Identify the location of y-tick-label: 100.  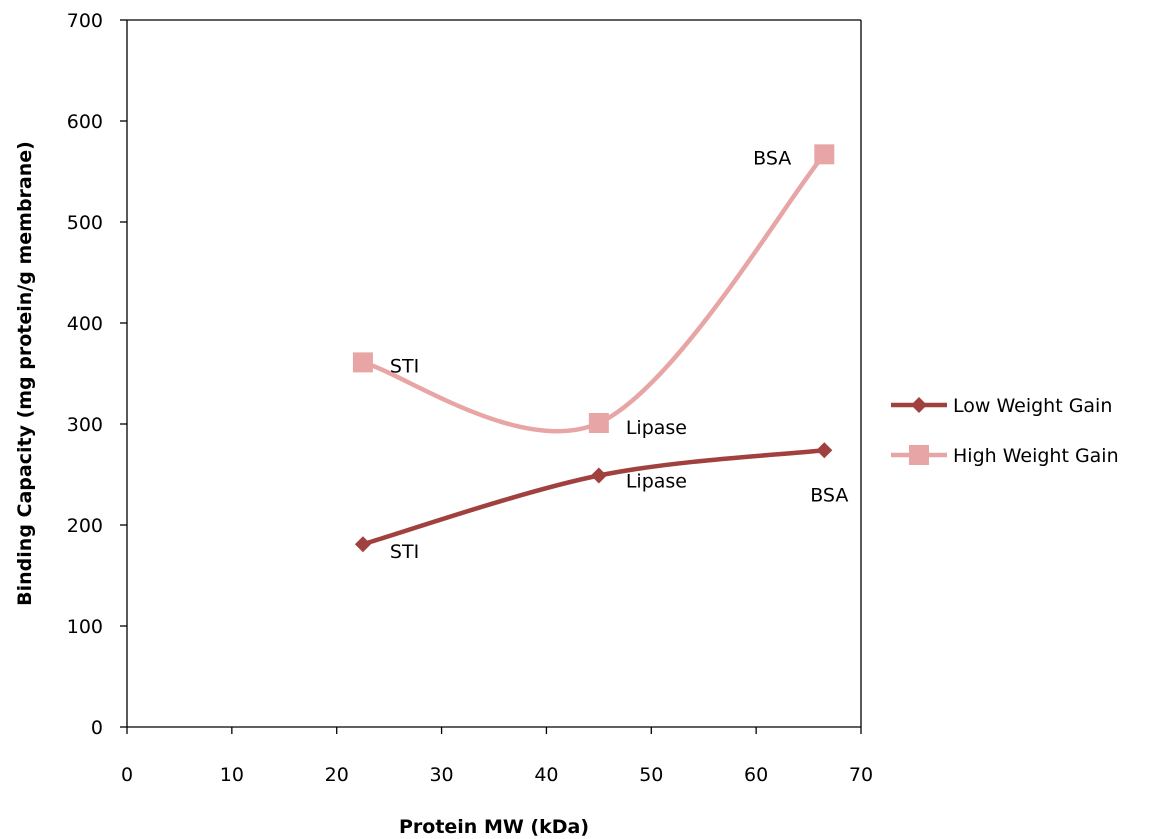
(85, 627).